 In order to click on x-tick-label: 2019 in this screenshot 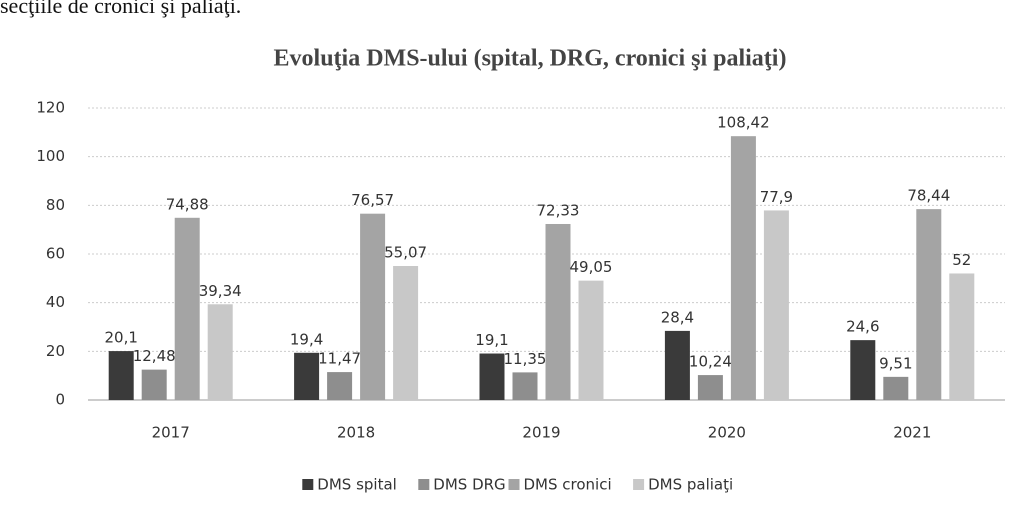, I will do `click(541, 433)`.